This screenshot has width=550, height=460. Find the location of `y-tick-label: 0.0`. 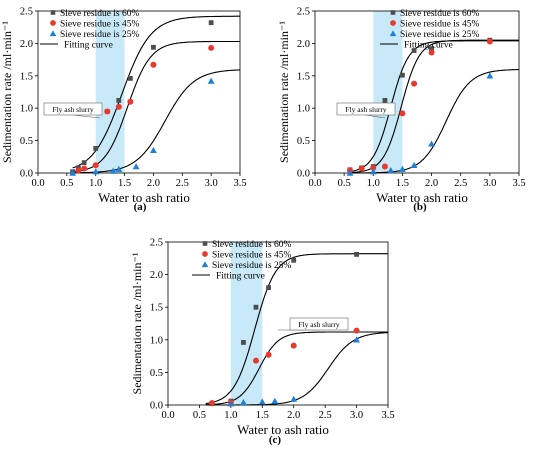

y-tick-label: 0.0 is located at coordinates (303, 174).